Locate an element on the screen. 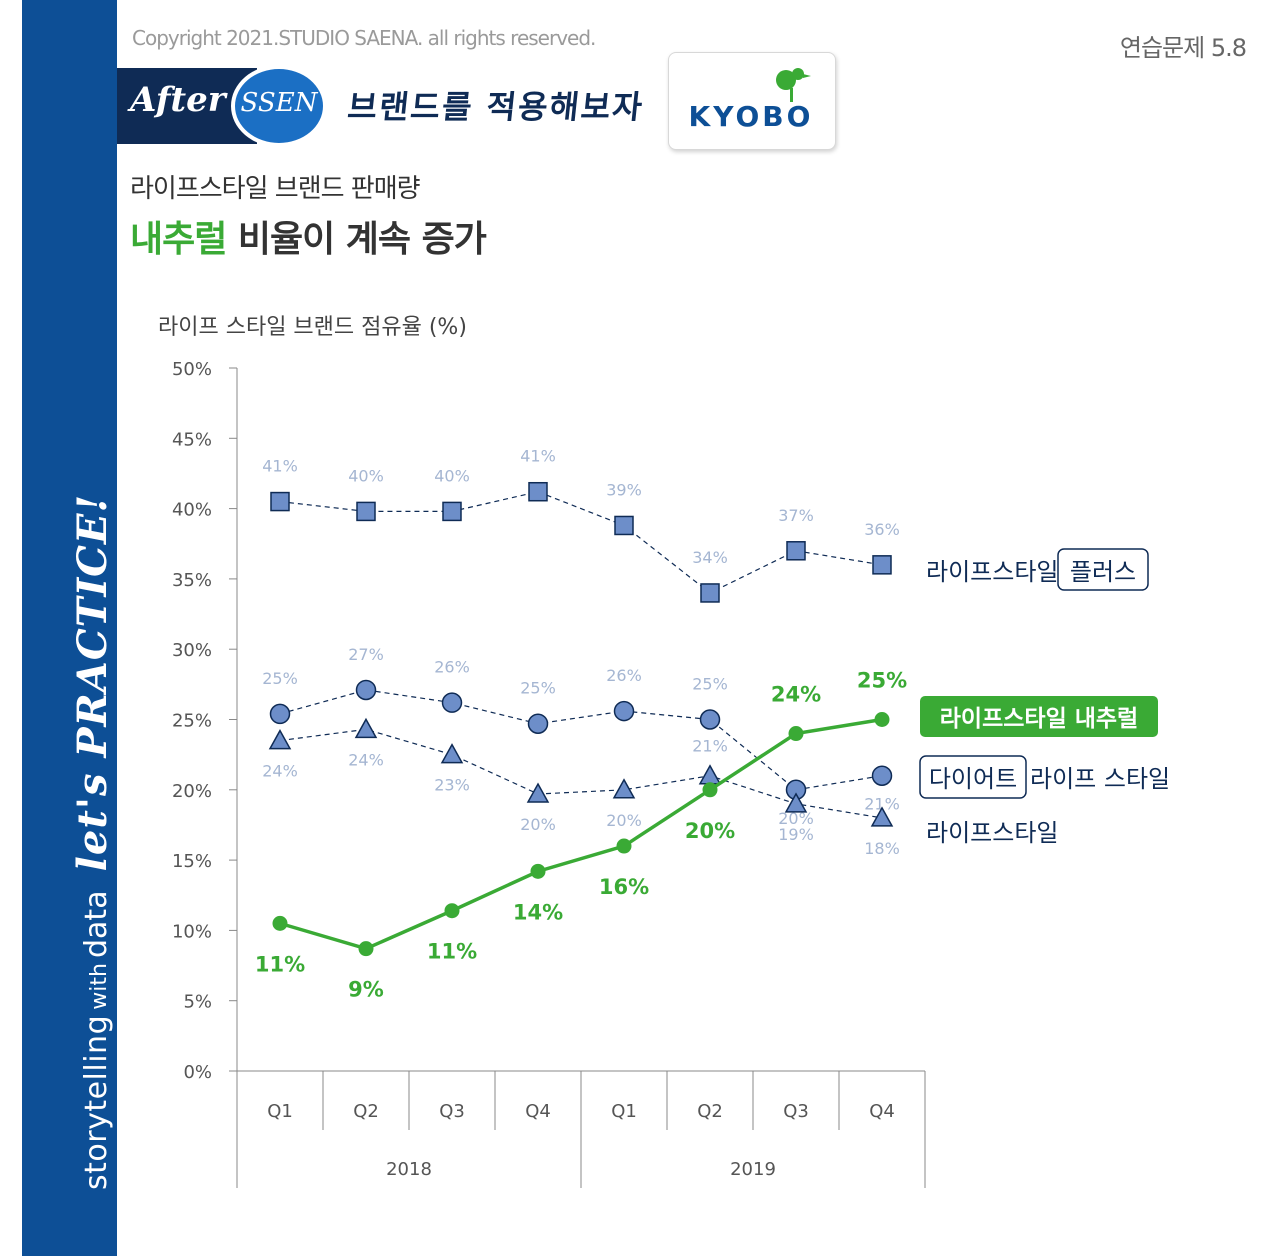  y-tick-label: 35% is located at coordinates (192, 580).